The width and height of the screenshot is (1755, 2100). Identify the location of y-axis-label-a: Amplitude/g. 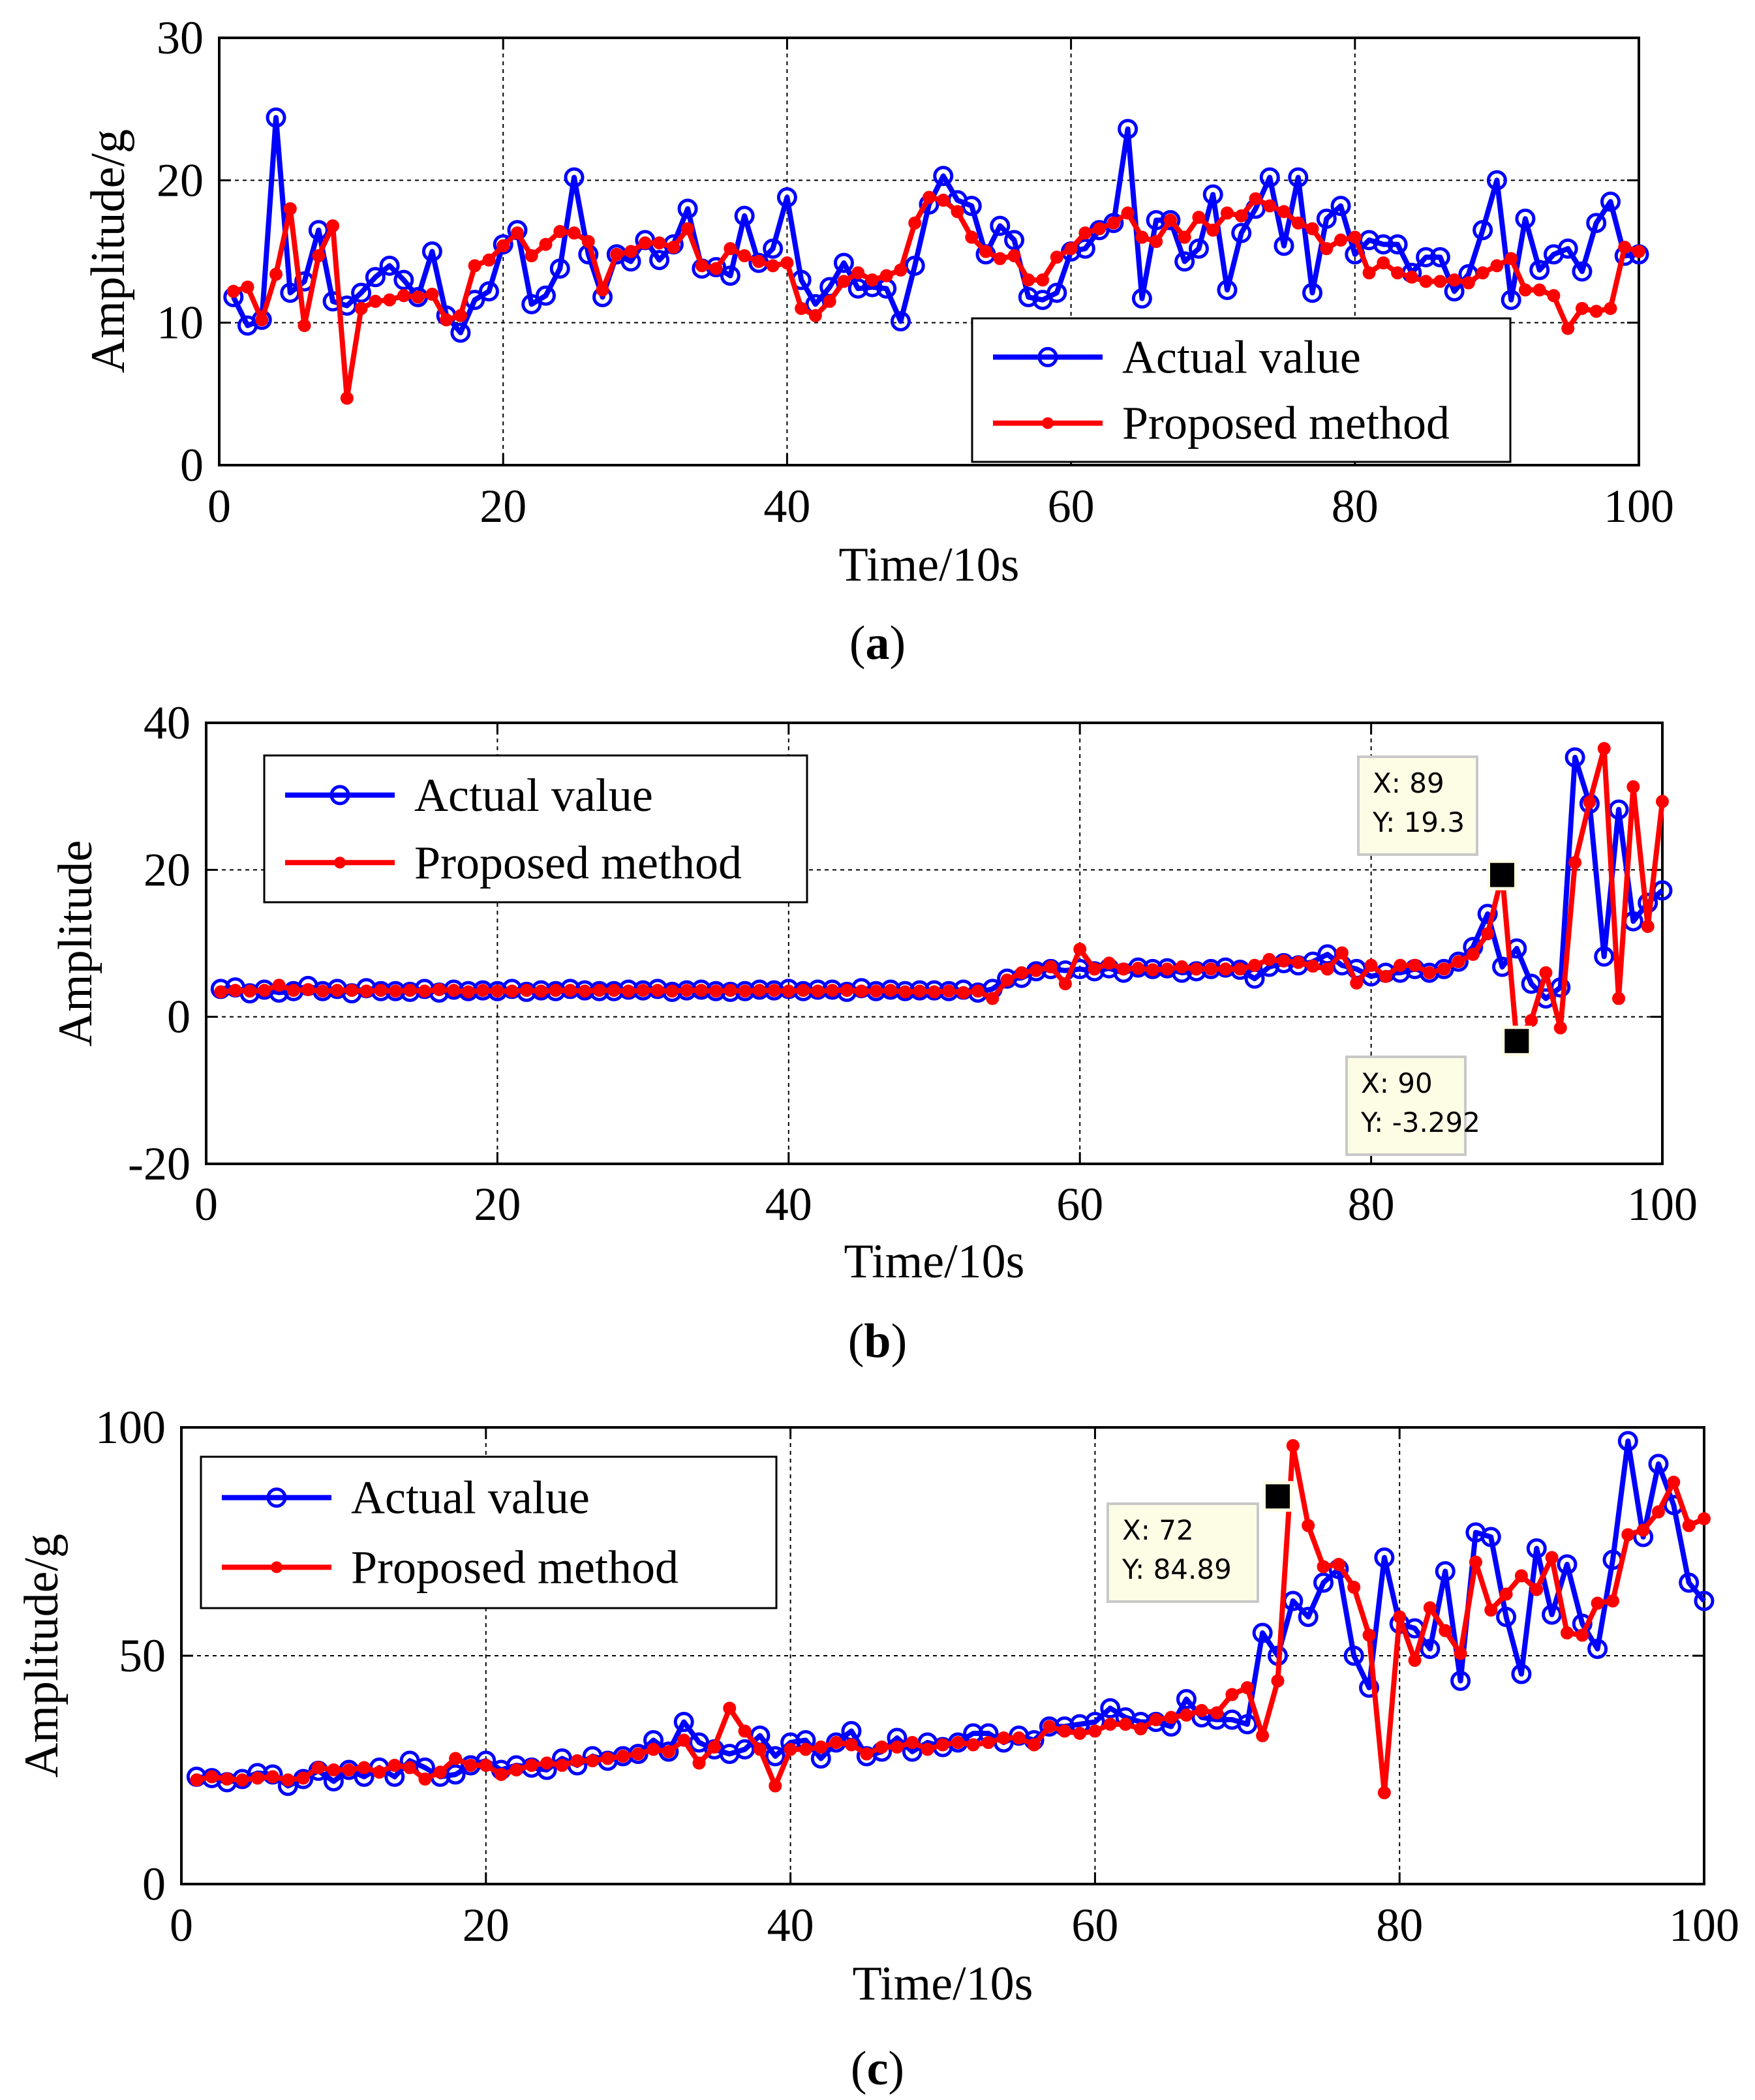
(108, 251).